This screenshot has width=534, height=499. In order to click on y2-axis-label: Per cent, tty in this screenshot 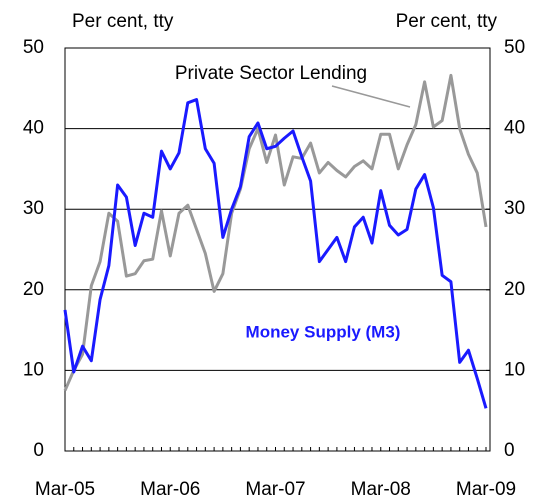, I will do `click(447, 21)`.